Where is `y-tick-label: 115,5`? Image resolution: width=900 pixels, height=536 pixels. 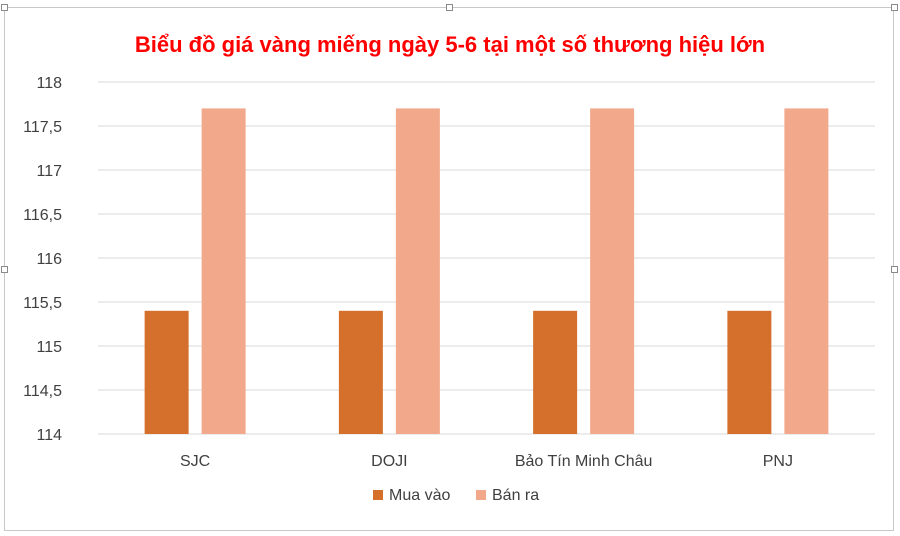 y-tick-label: 115,5 is located at coordinates (42, 303).